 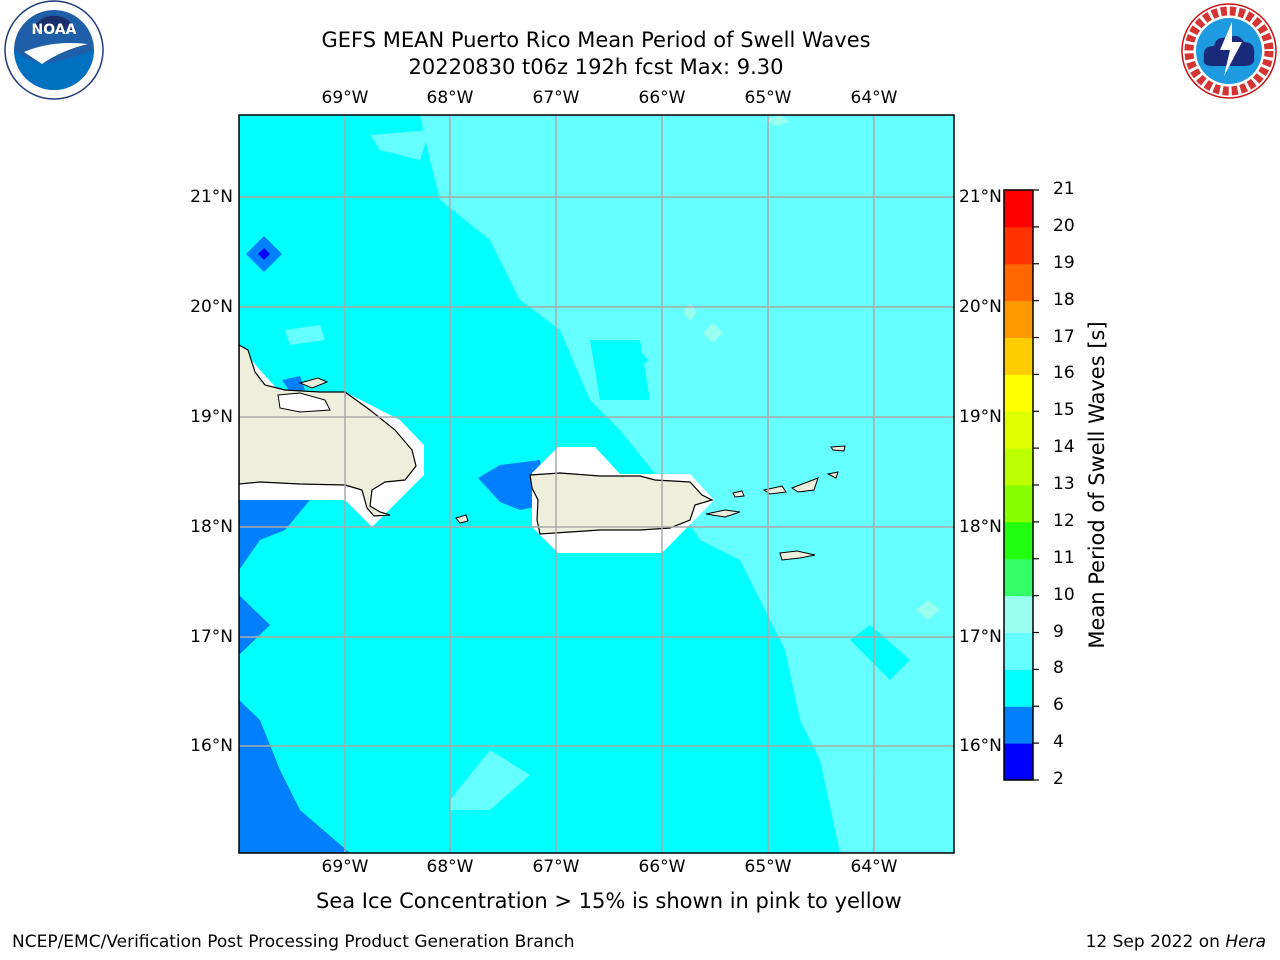 I want to click on colorbar-tick-label: 9, so click(x=1058, y=631).